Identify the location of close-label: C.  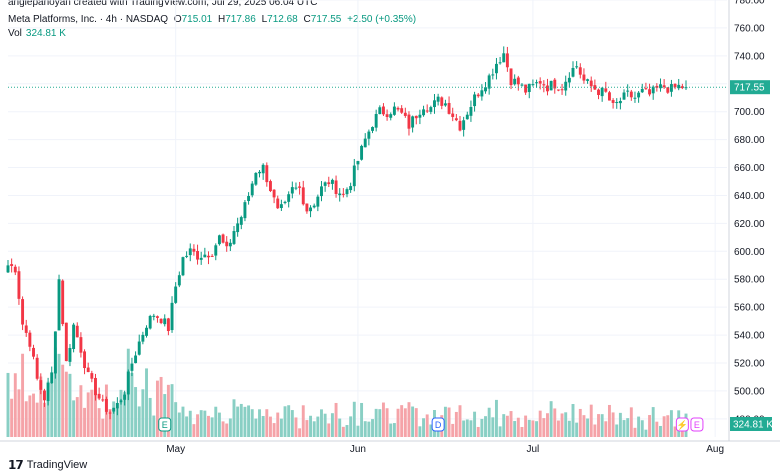
(307, 19).